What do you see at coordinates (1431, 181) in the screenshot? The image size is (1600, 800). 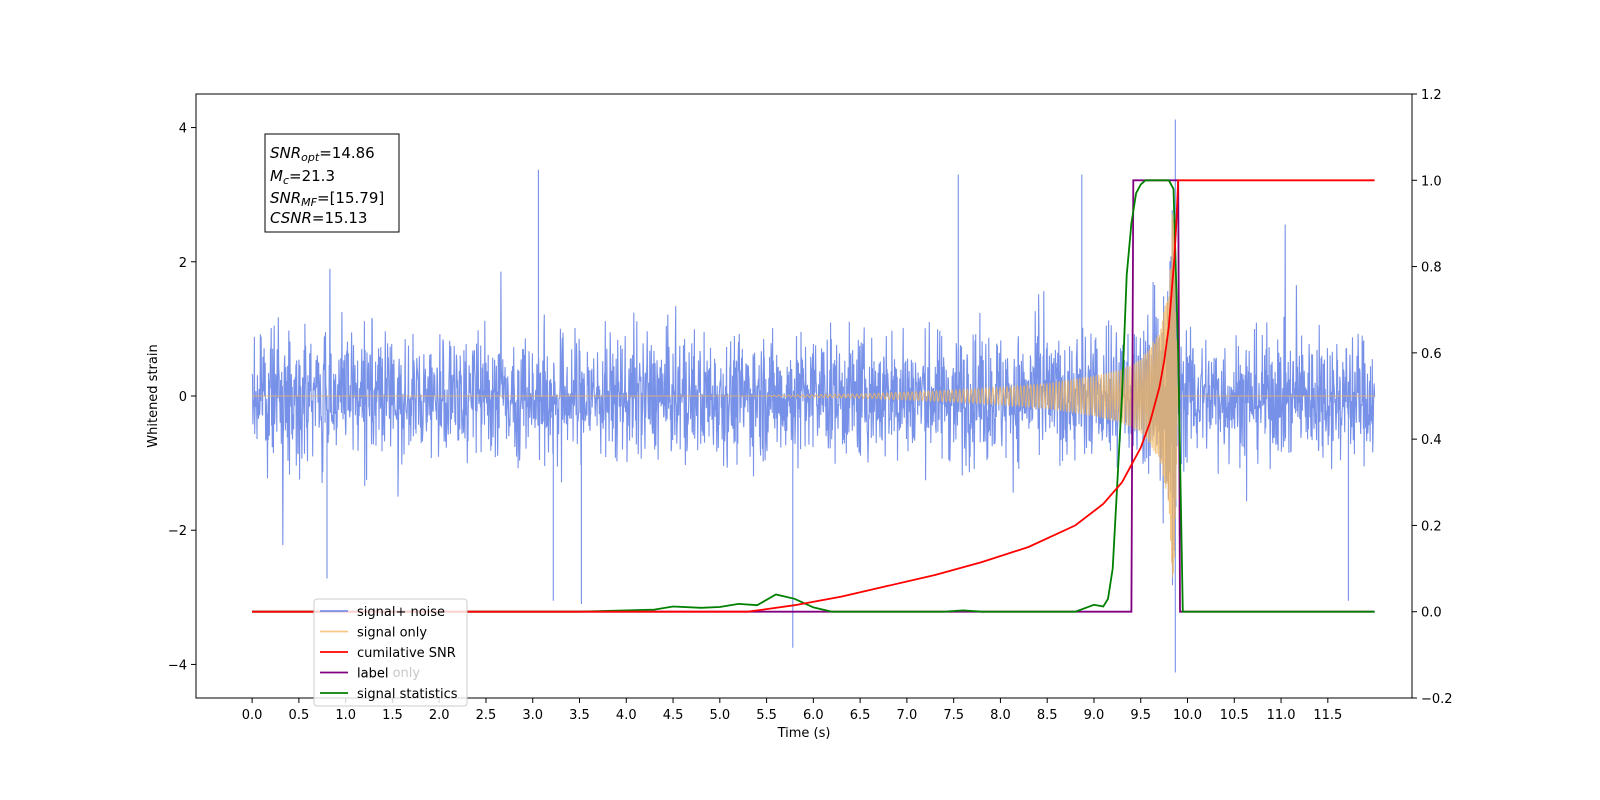 I see `y2-tick-label: 1.0` at bounding box center [1431, 181].